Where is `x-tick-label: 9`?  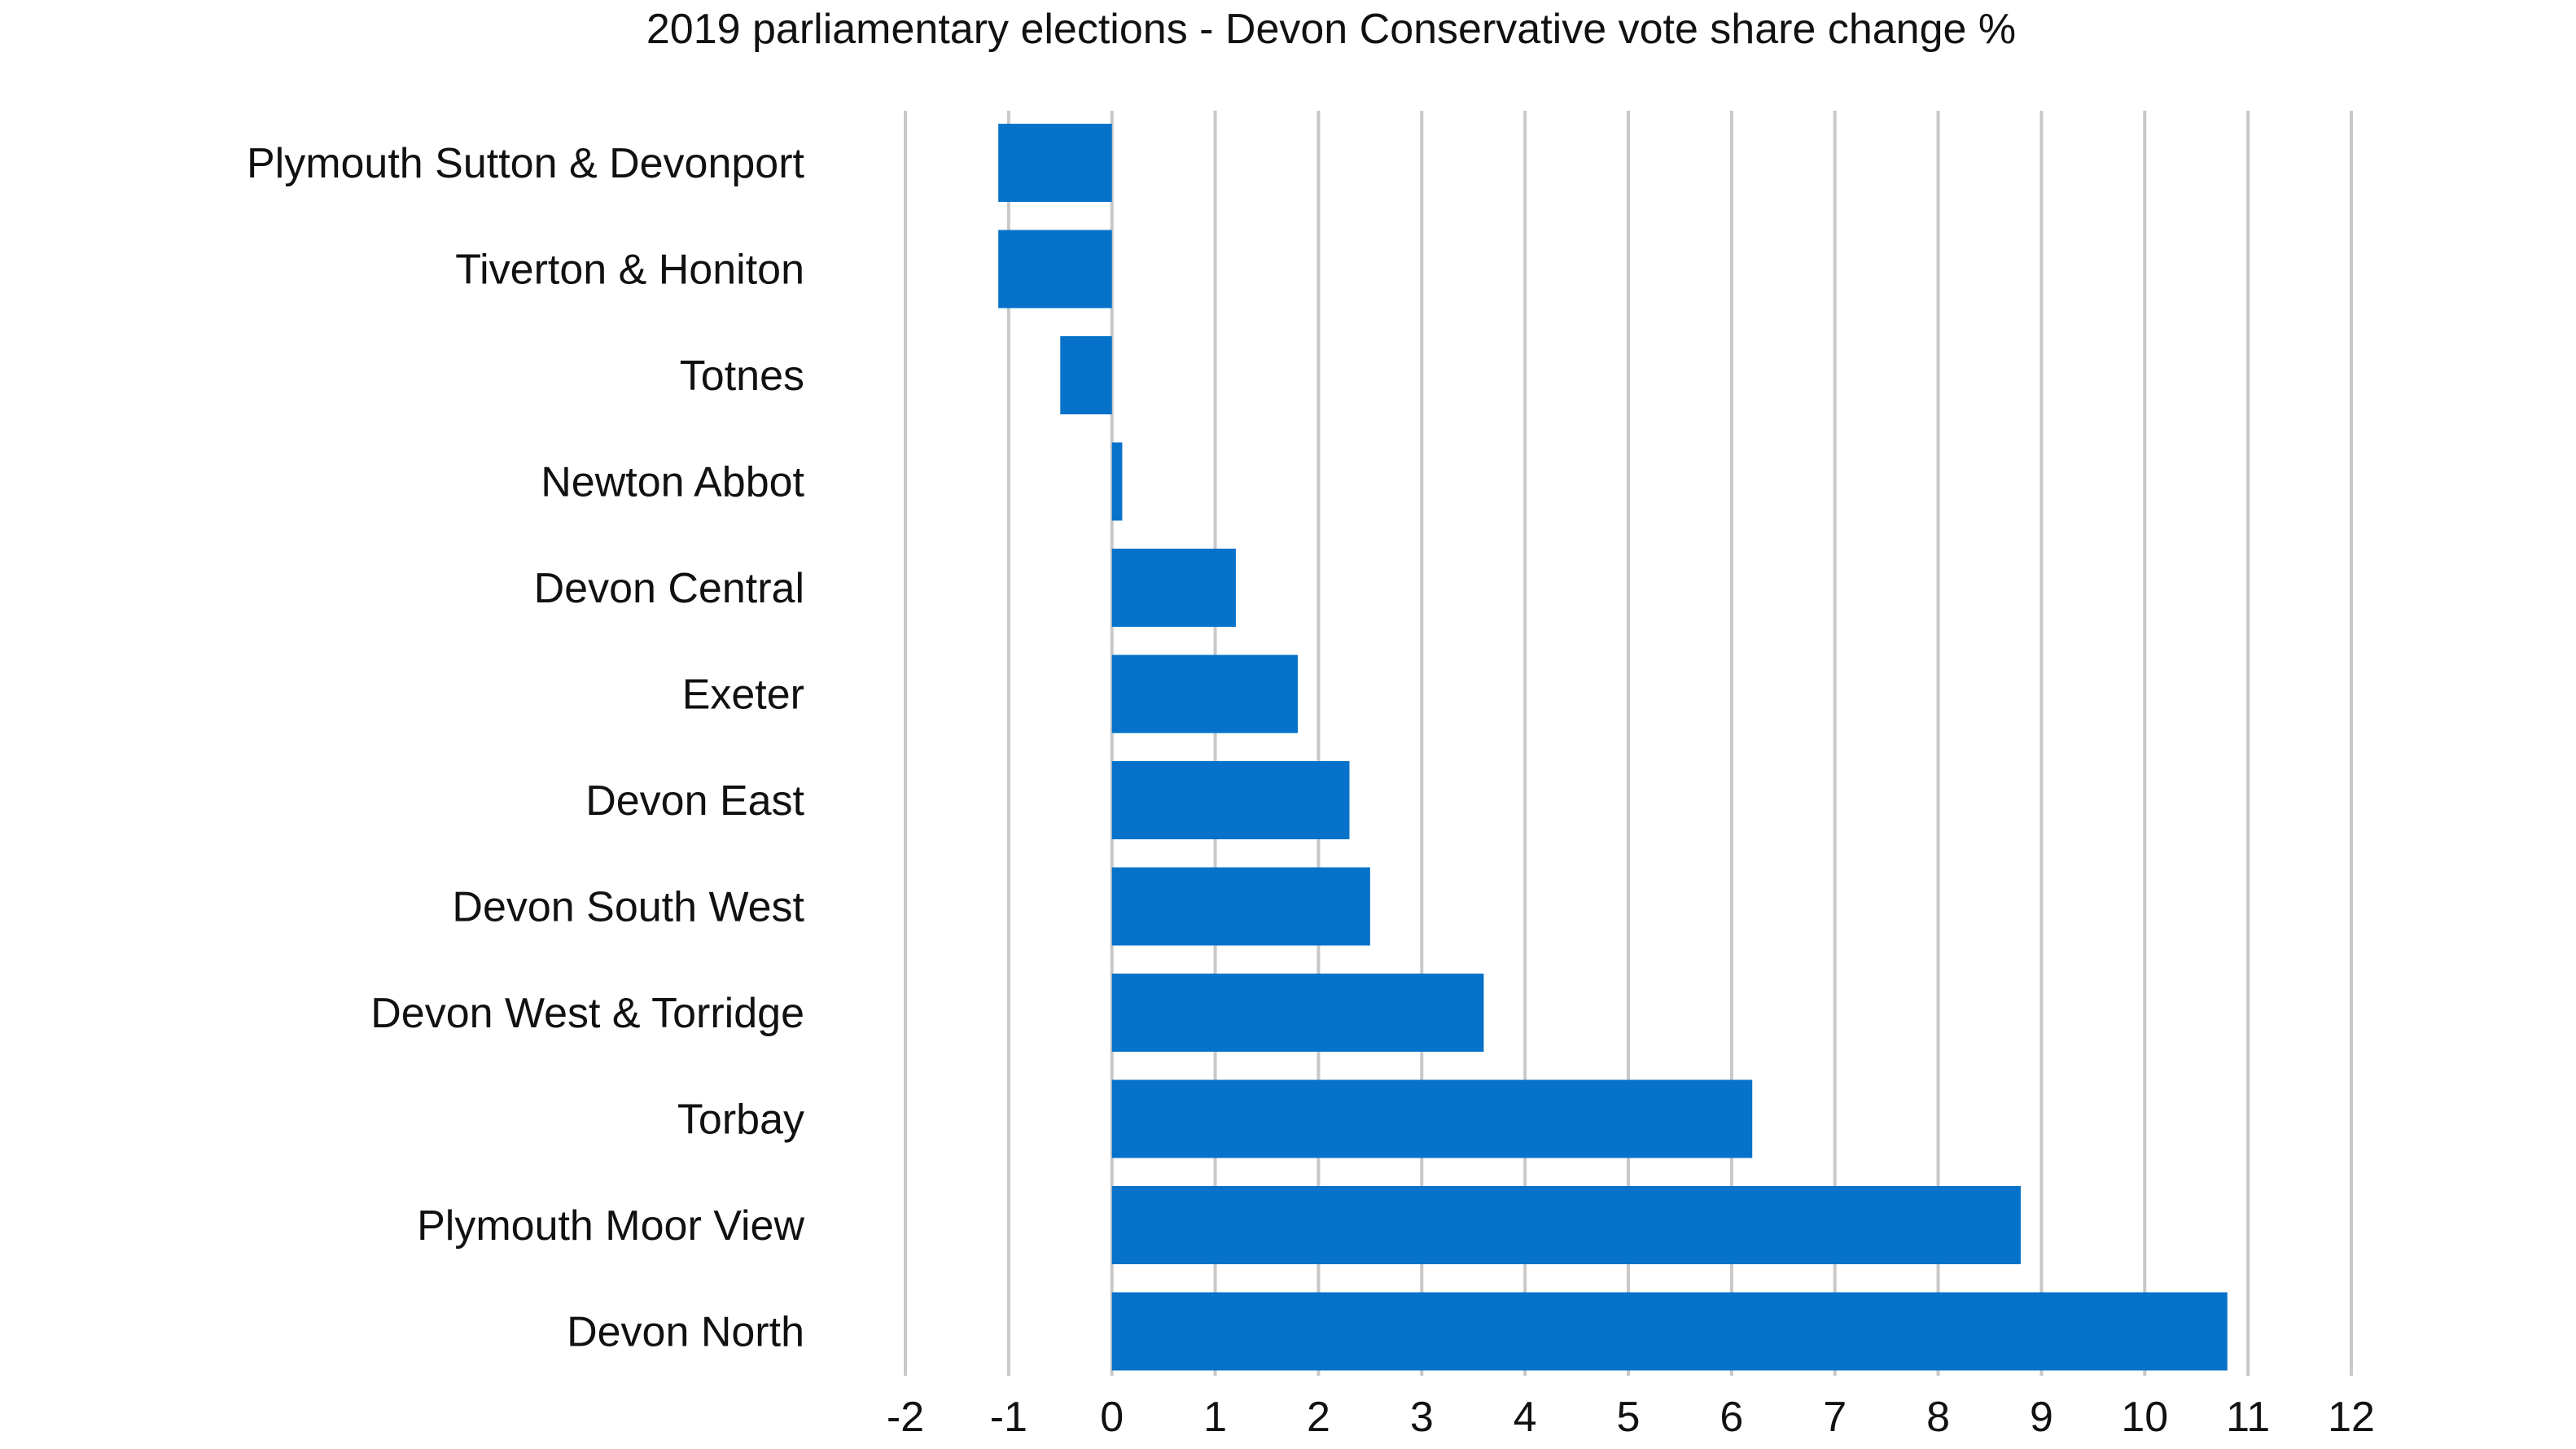 x-tick-label: 9 is located at coordinates (2041, 1417).